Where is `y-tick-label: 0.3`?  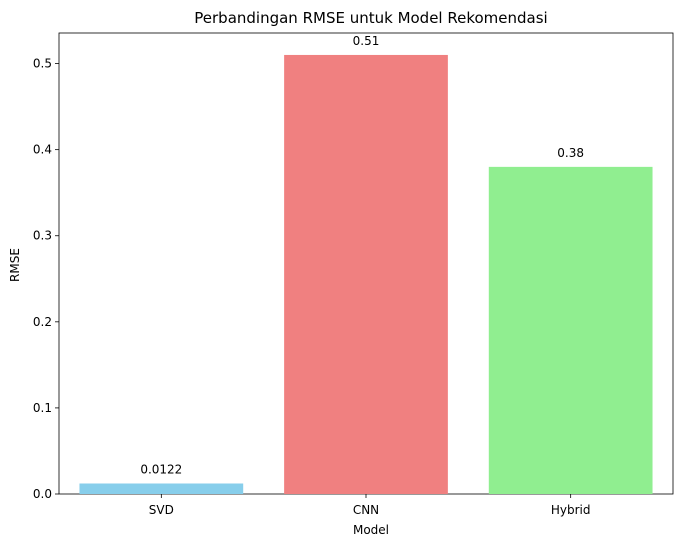 y-tick-label: 0.3 is located at coordinates (42, 236).